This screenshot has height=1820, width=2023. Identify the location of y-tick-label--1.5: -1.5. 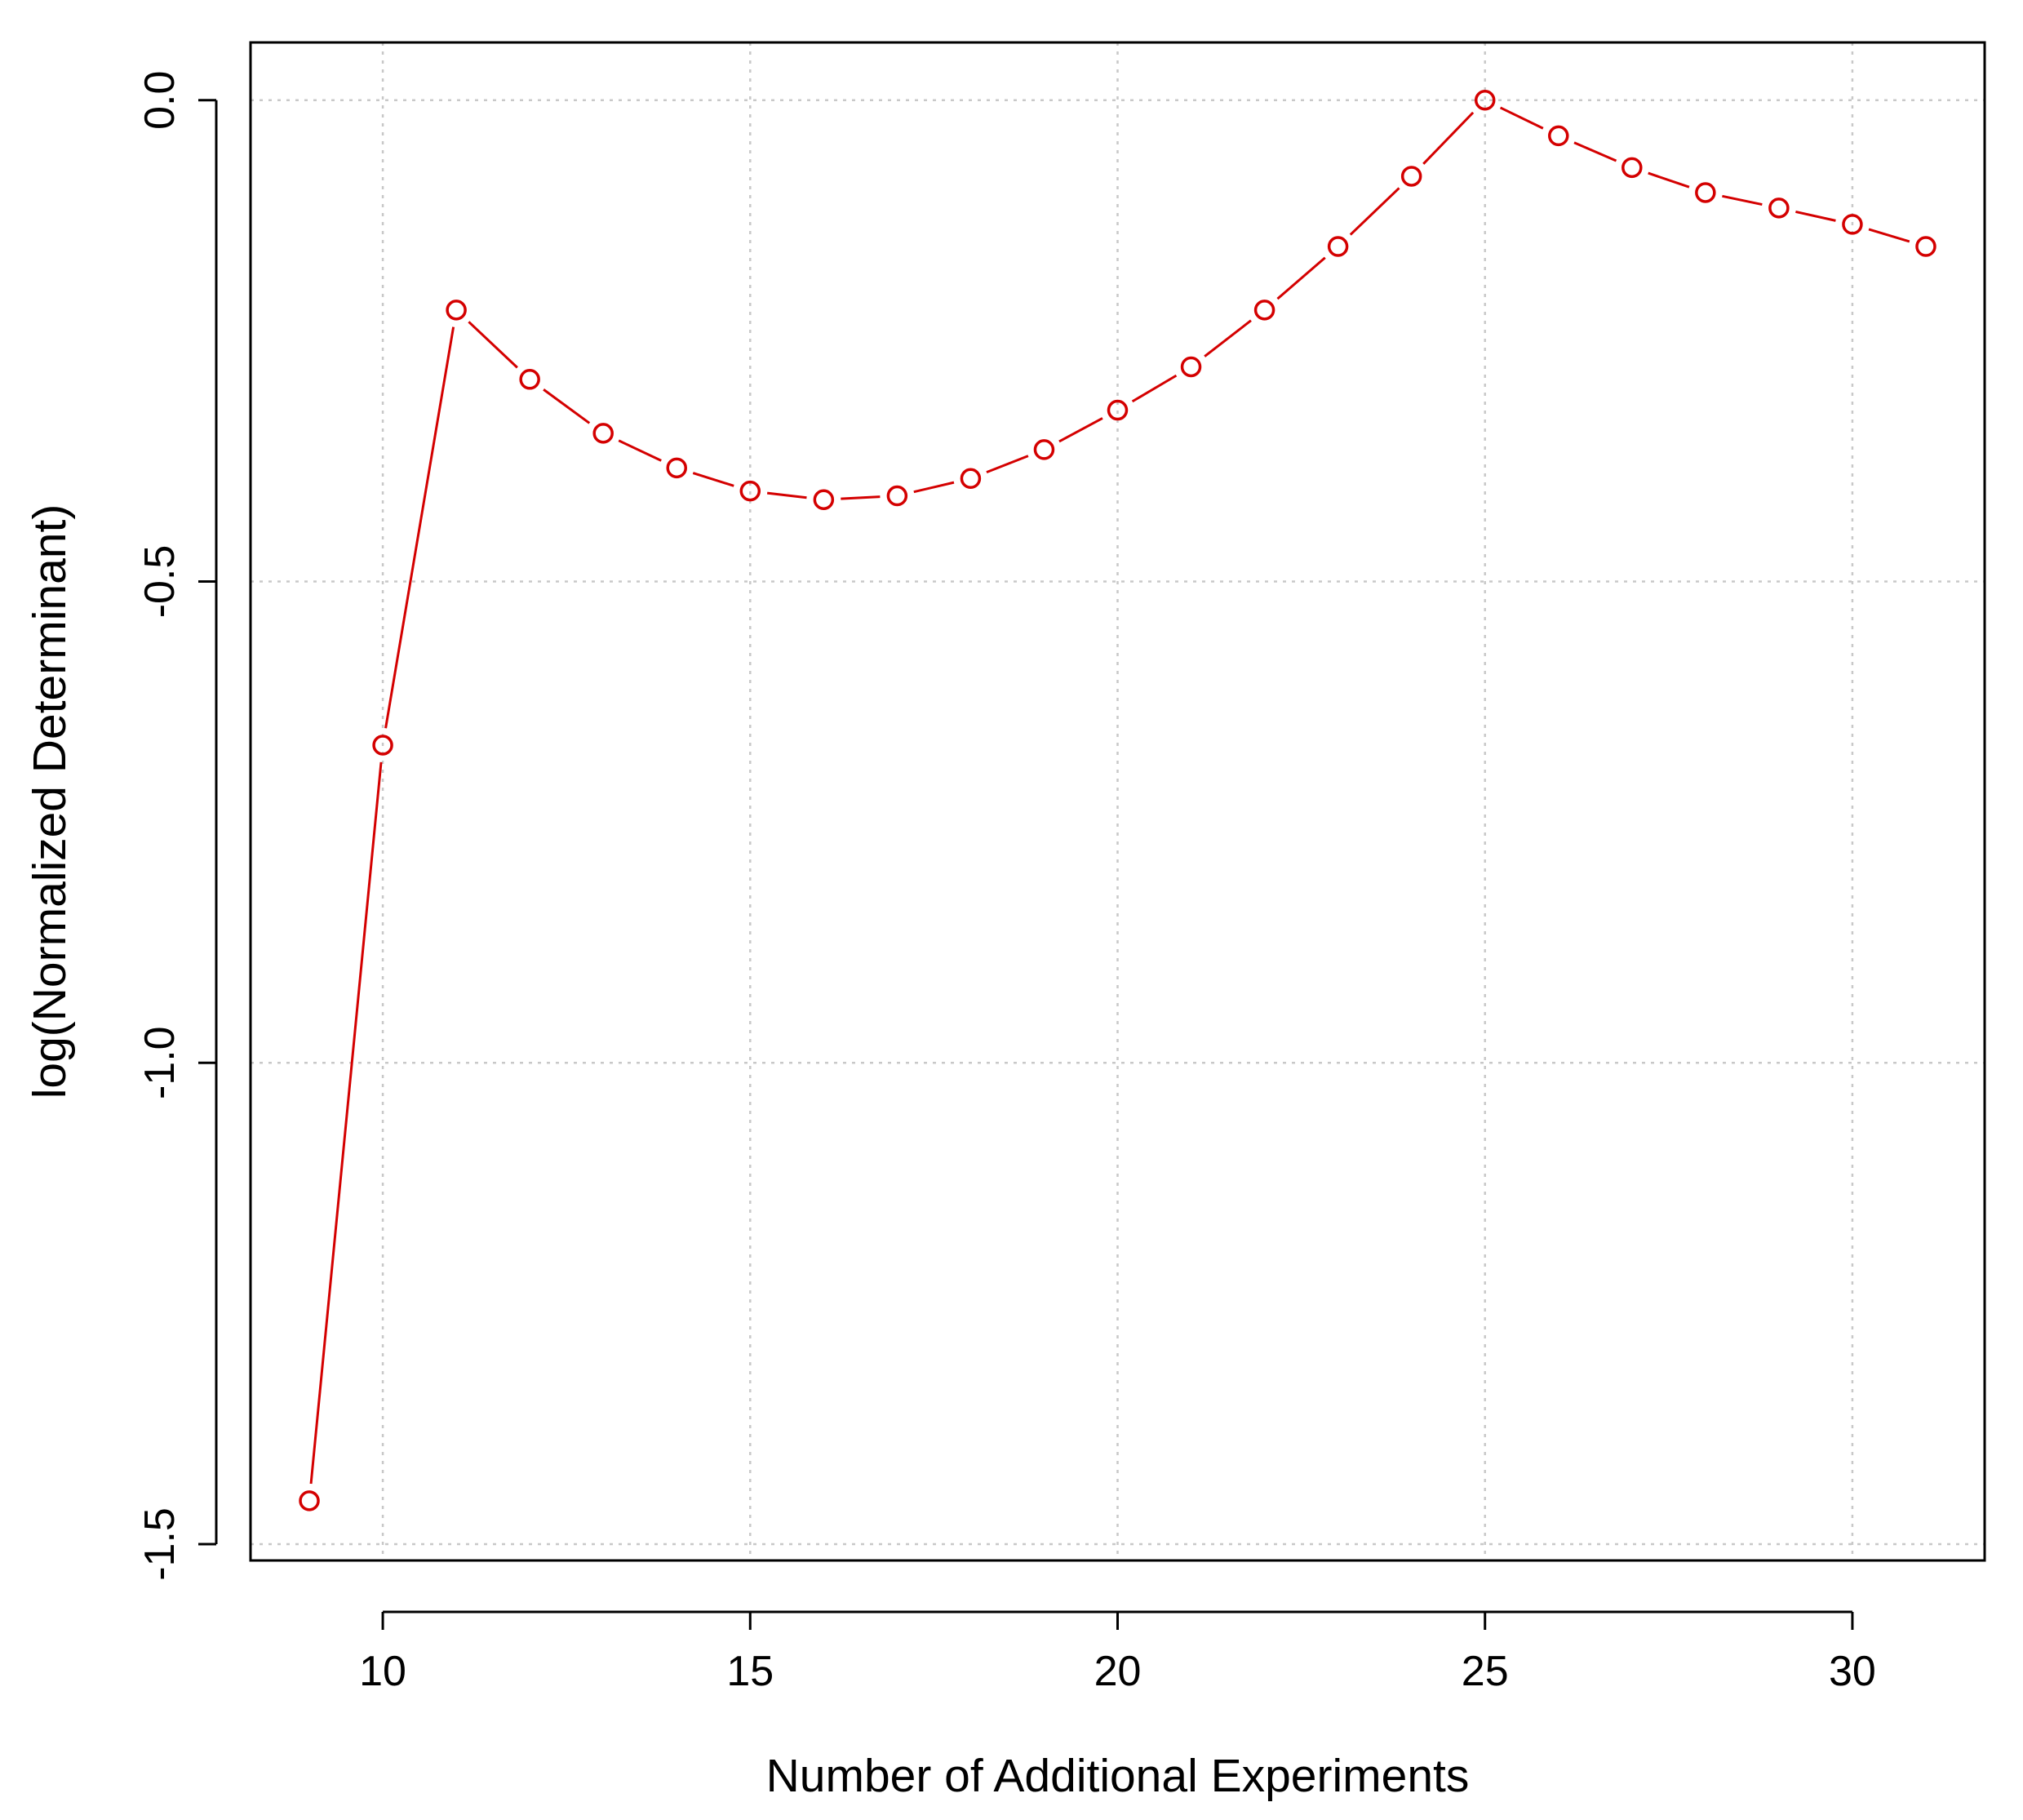
(160, 1544).